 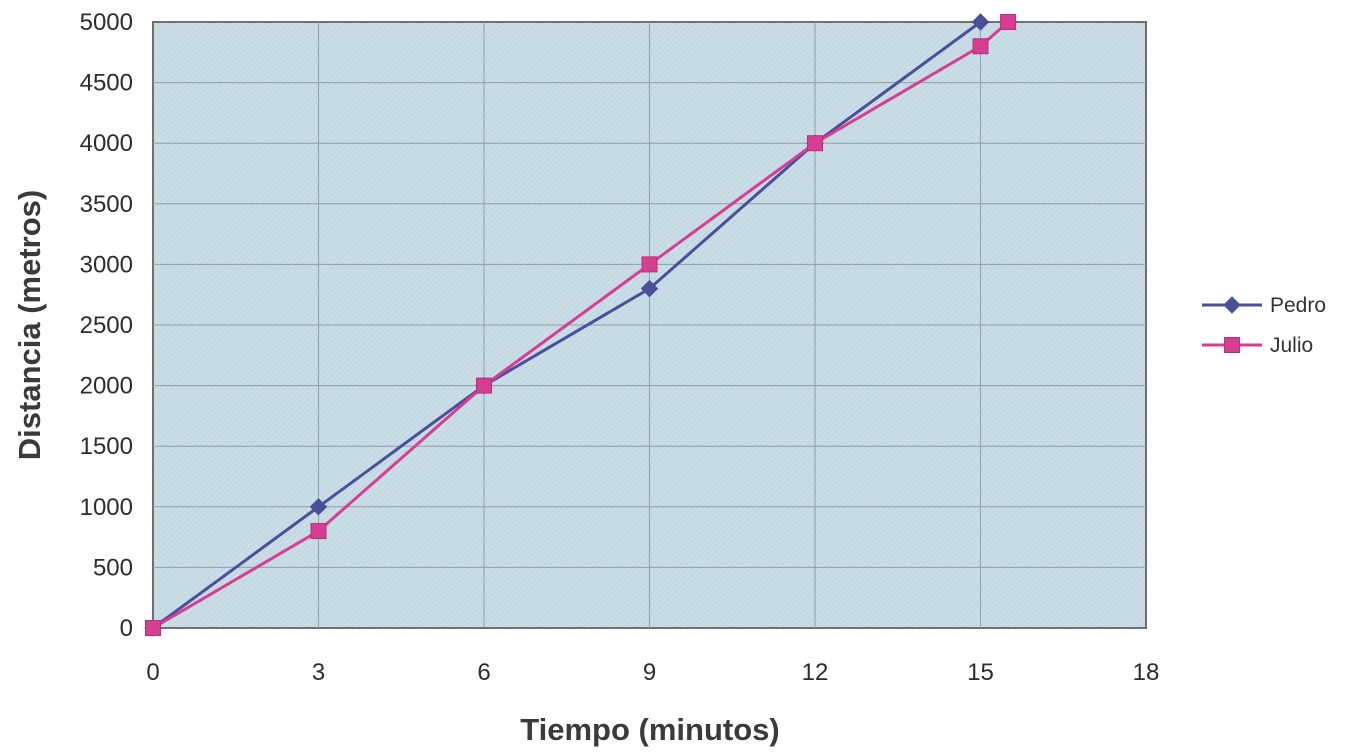 I want to click on y-tick-label: 3000, so click(x=106, y=264).